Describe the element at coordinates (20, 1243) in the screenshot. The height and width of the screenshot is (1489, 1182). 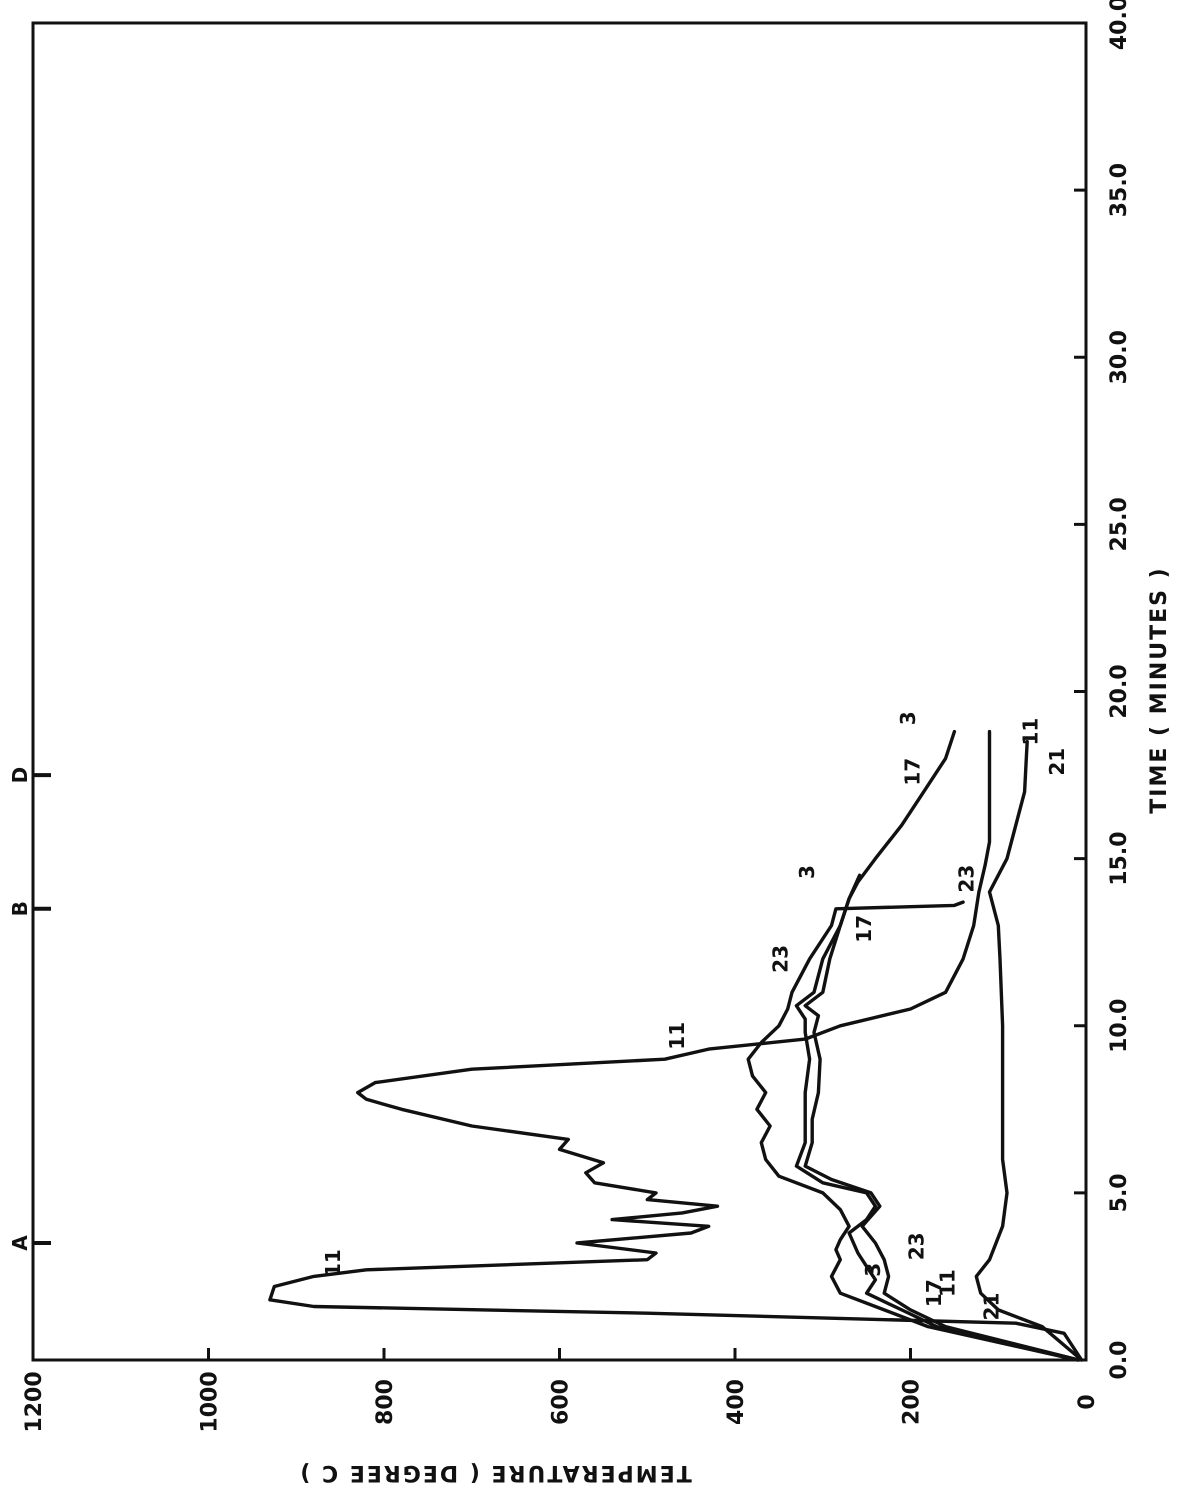
I see `event-marker-label: A` at that location.